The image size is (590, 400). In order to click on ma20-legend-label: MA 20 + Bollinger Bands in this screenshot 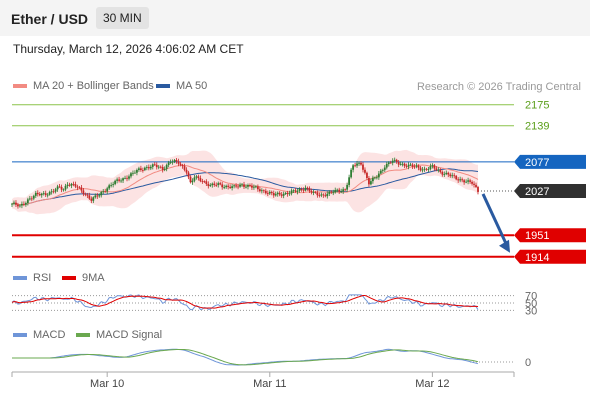, I will do `click(93, 86)`.